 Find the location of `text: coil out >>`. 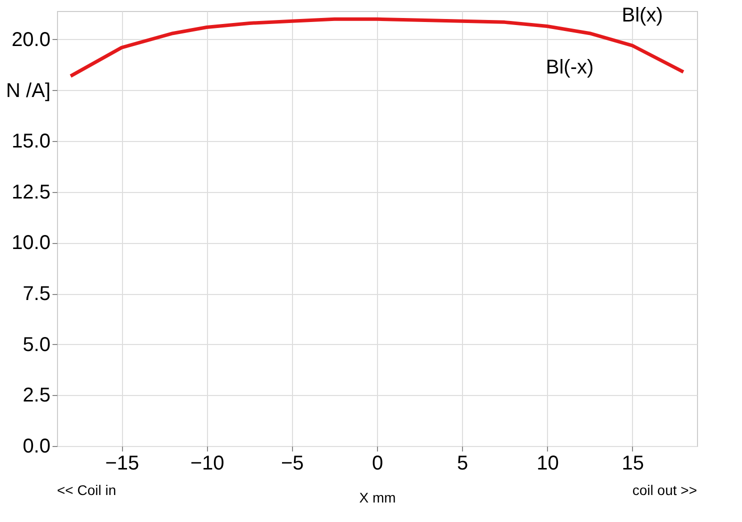

text: coil out >> is located at coordinates (664, 490).